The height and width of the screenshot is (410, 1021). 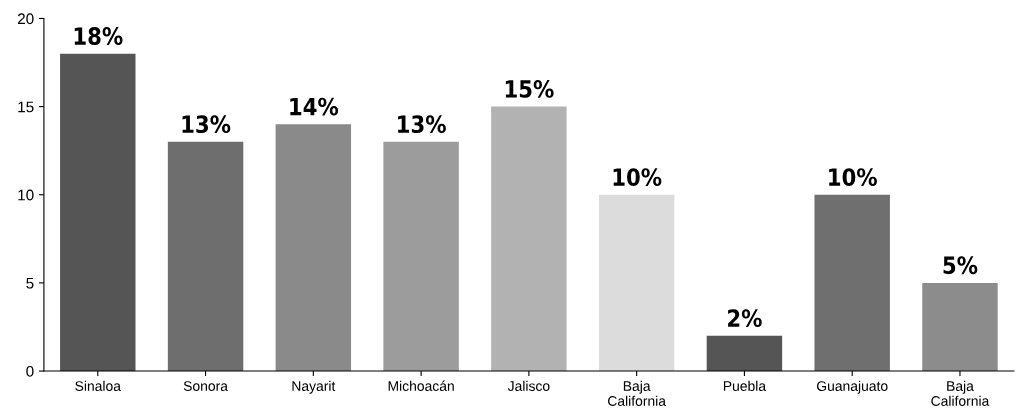 What do you see at coordinates (98, 36) in the screenshot?
I see `data-label: 18%` at bounding box center [98, 36].